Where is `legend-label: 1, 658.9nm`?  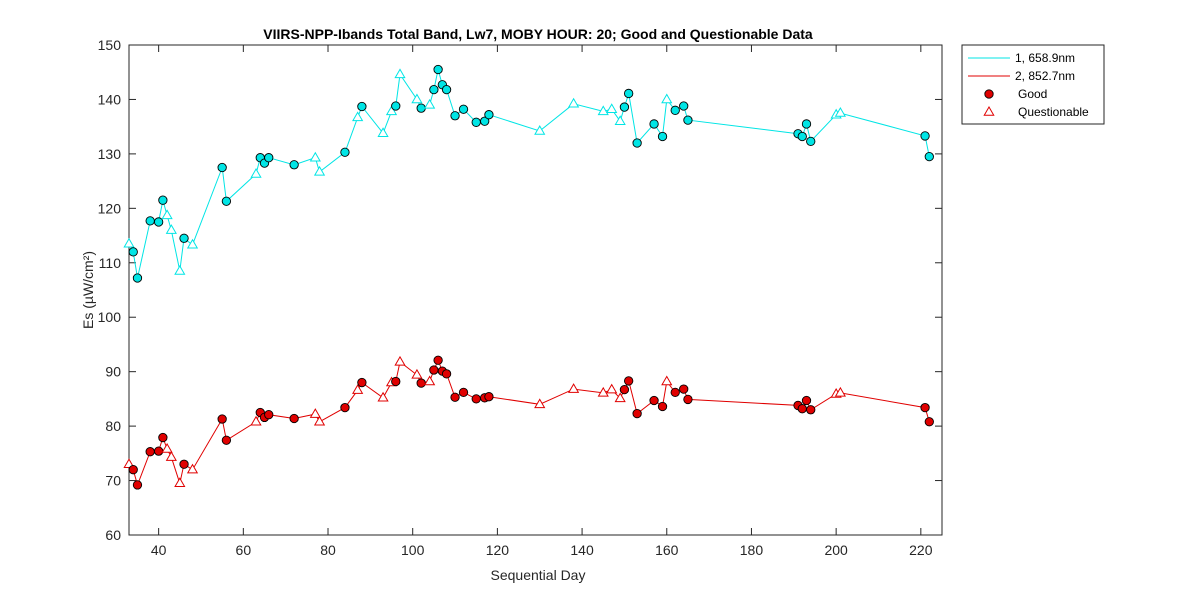 legend-label: 1, 658.9nm is located at coordinates (1045, 58).